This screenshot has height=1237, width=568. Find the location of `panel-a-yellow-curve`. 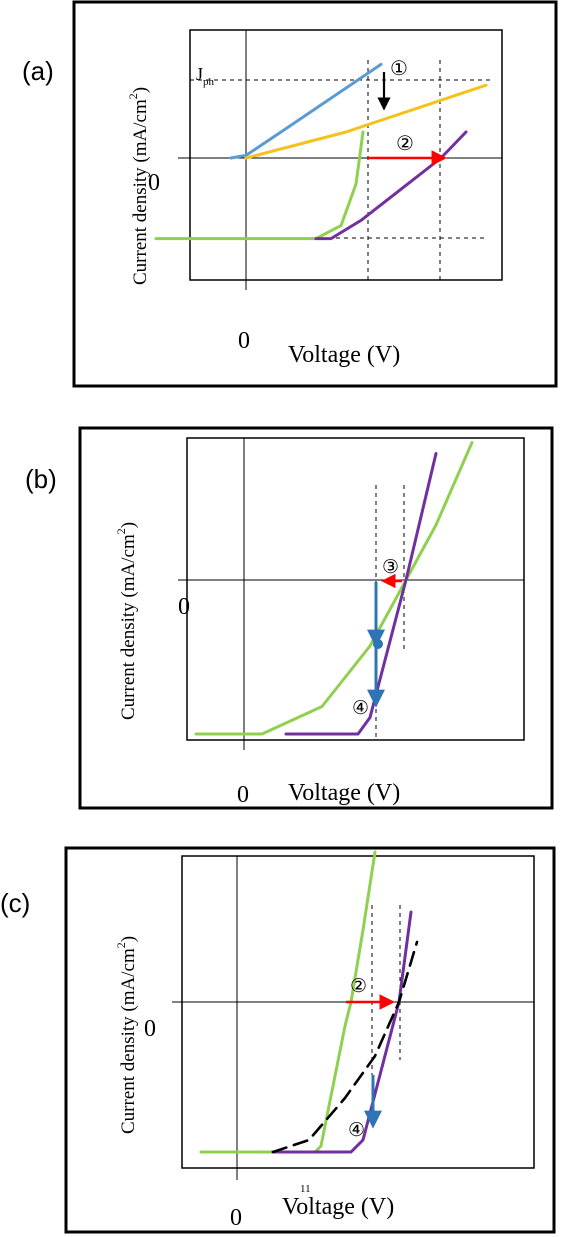

panel-a-yellow-curve is located at coordinates (366, 121).